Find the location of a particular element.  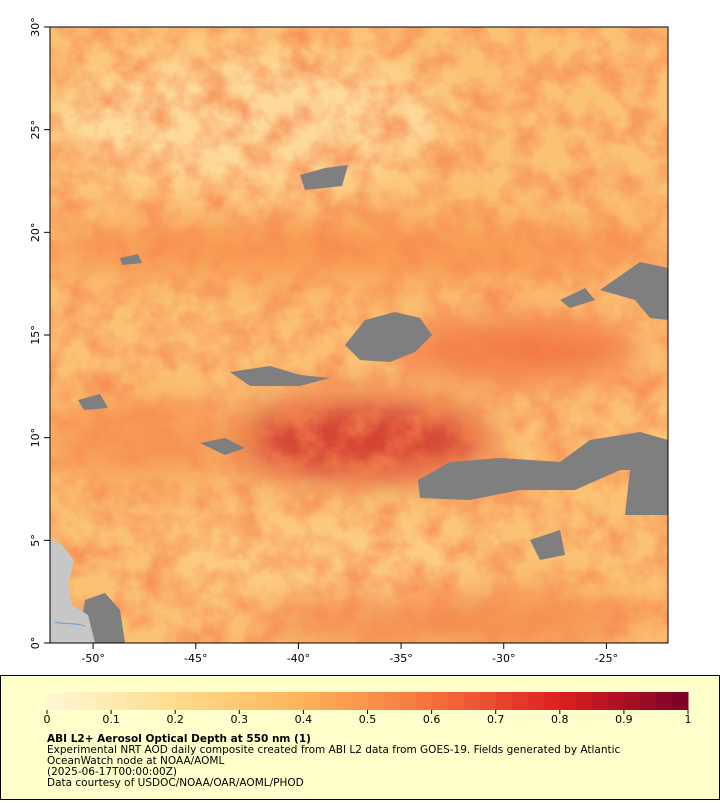

y-tick-label: 0° is located at coordinates (35, 643).